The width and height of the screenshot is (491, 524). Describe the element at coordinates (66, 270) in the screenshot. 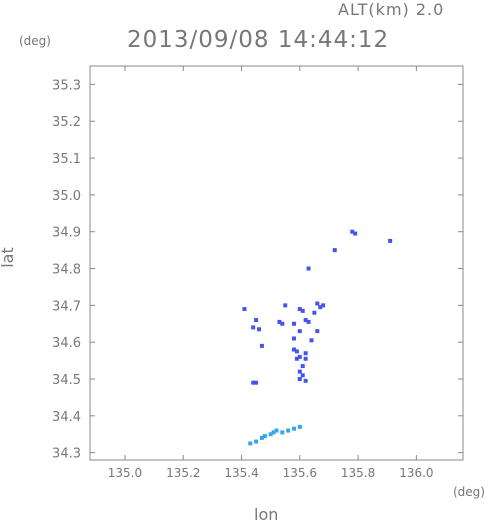

I see `y-tick-label: 34.8` at that location.